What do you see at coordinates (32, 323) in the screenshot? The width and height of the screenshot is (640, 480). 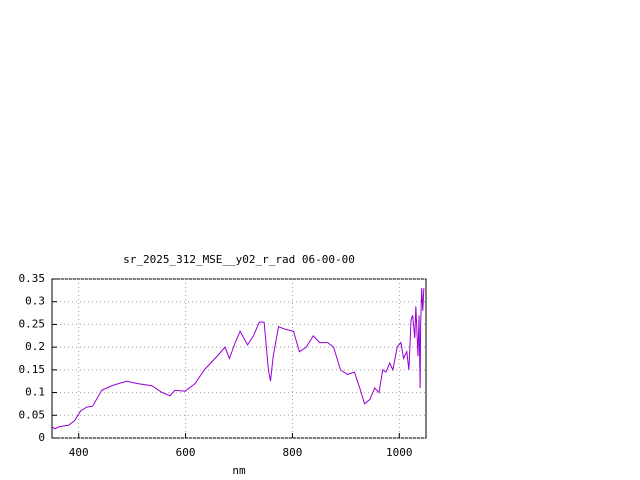 I see `y-tick-label: 0.25` at bounding box center [32, 323].